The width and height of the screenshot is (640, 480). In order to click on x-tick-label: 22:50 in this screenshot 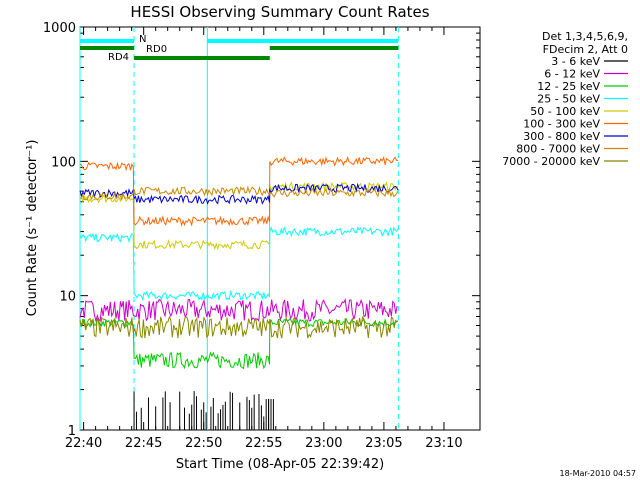, I will do `click(203, 443)`.